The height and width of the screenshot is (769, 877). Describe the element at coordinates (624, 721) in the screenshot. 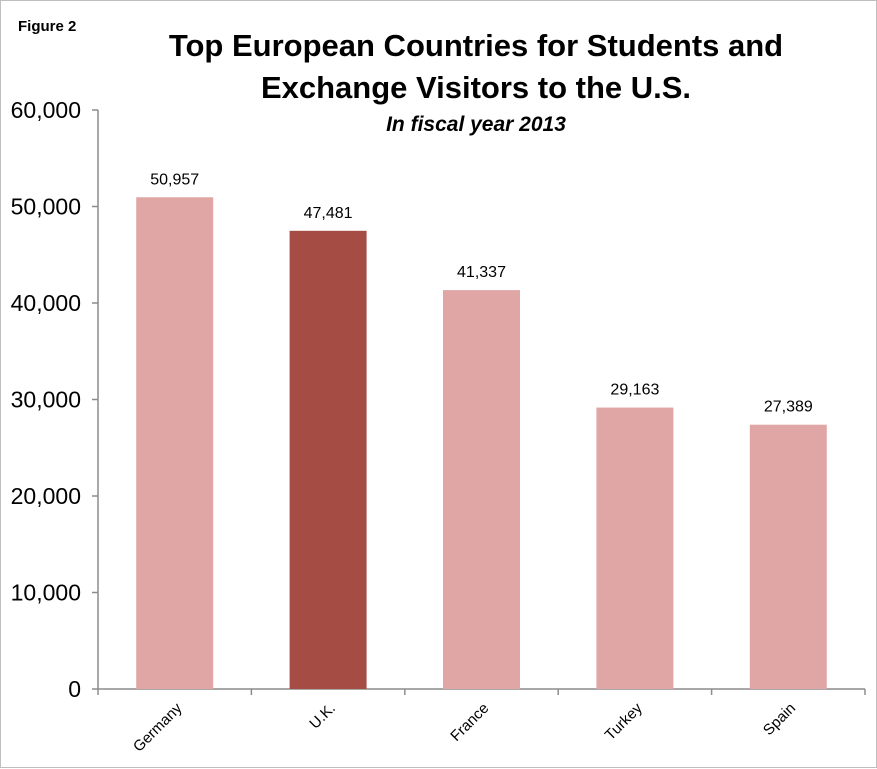

I see `x-category-label: Turkey` at that location.